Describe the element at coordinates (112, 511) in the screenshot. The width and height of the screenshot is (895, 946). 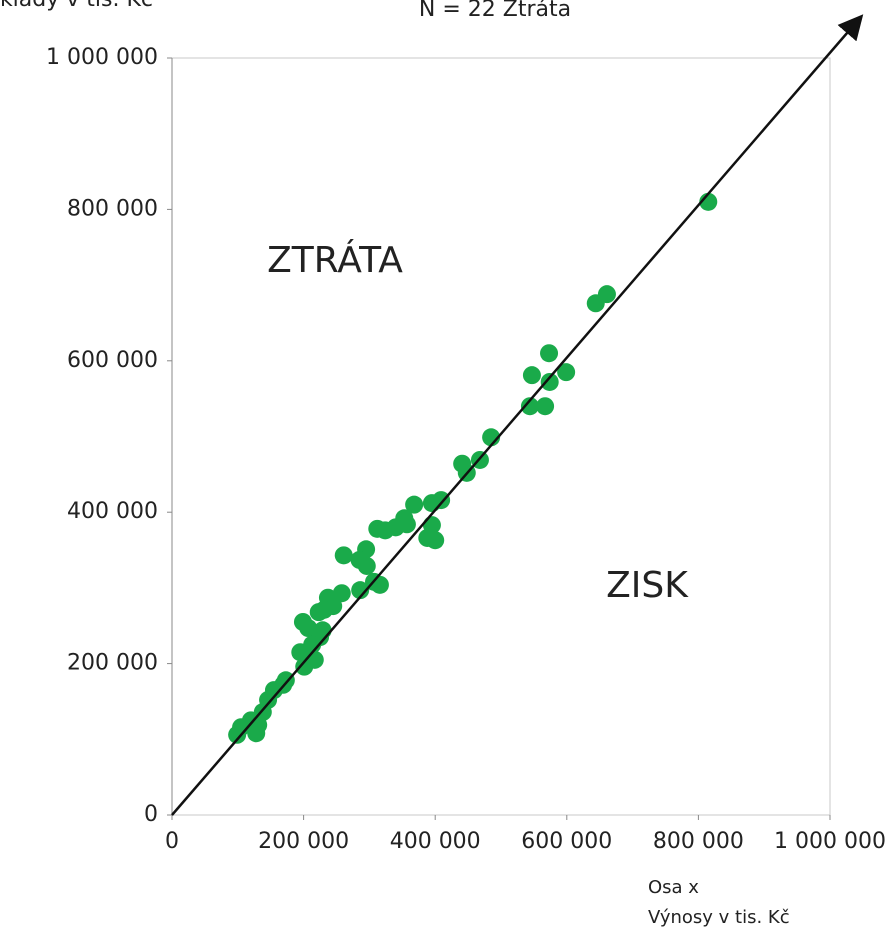
I see `y-tick-label: 400 000` at that location.